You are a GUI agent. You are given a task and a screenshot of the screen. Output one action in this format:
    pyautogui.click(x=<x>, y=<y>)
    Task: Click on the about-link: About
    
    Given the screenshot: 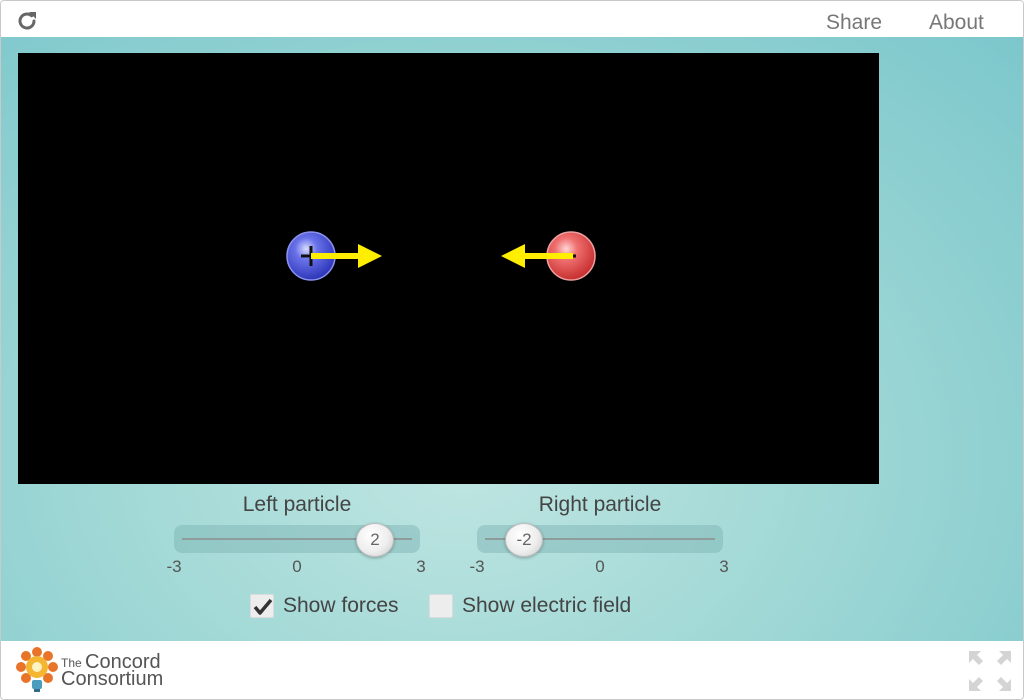 What is the action you would take?
    pyautogui.click(x=956, y=23)
    